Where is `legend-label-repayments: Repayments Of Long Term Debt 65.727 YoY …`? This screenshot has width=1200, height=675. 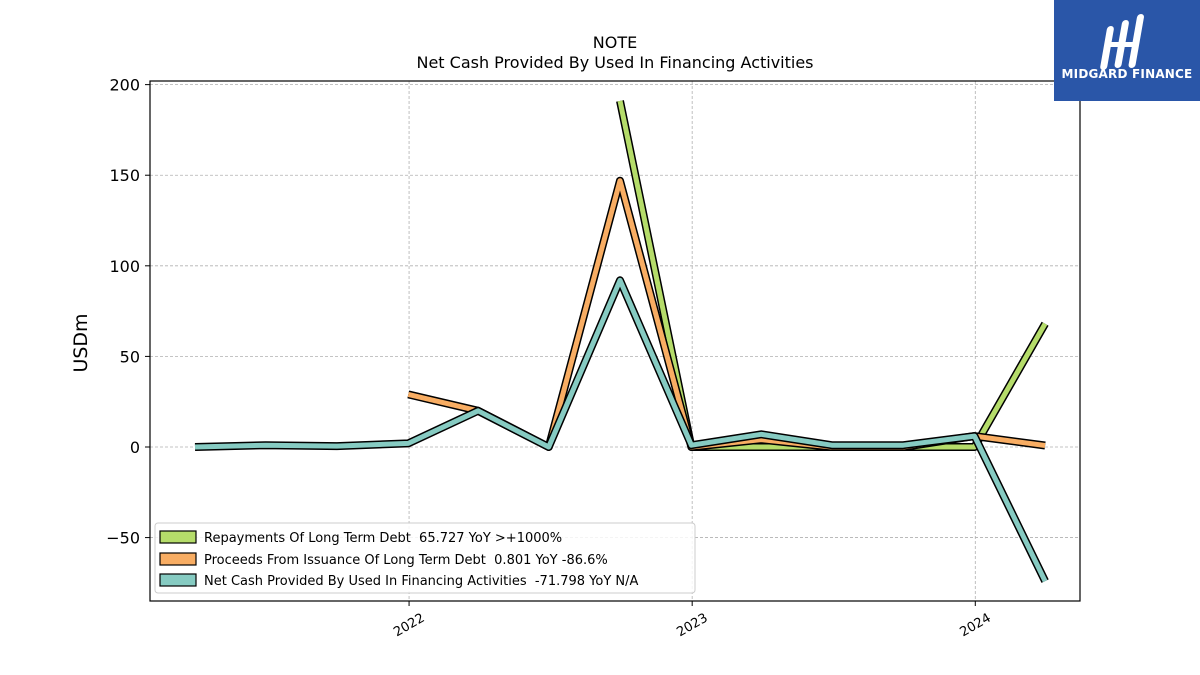
legend-label-repayments: Repayments Of Long Term Debt 65.727 YoY … is located at coordinates (383, 538).